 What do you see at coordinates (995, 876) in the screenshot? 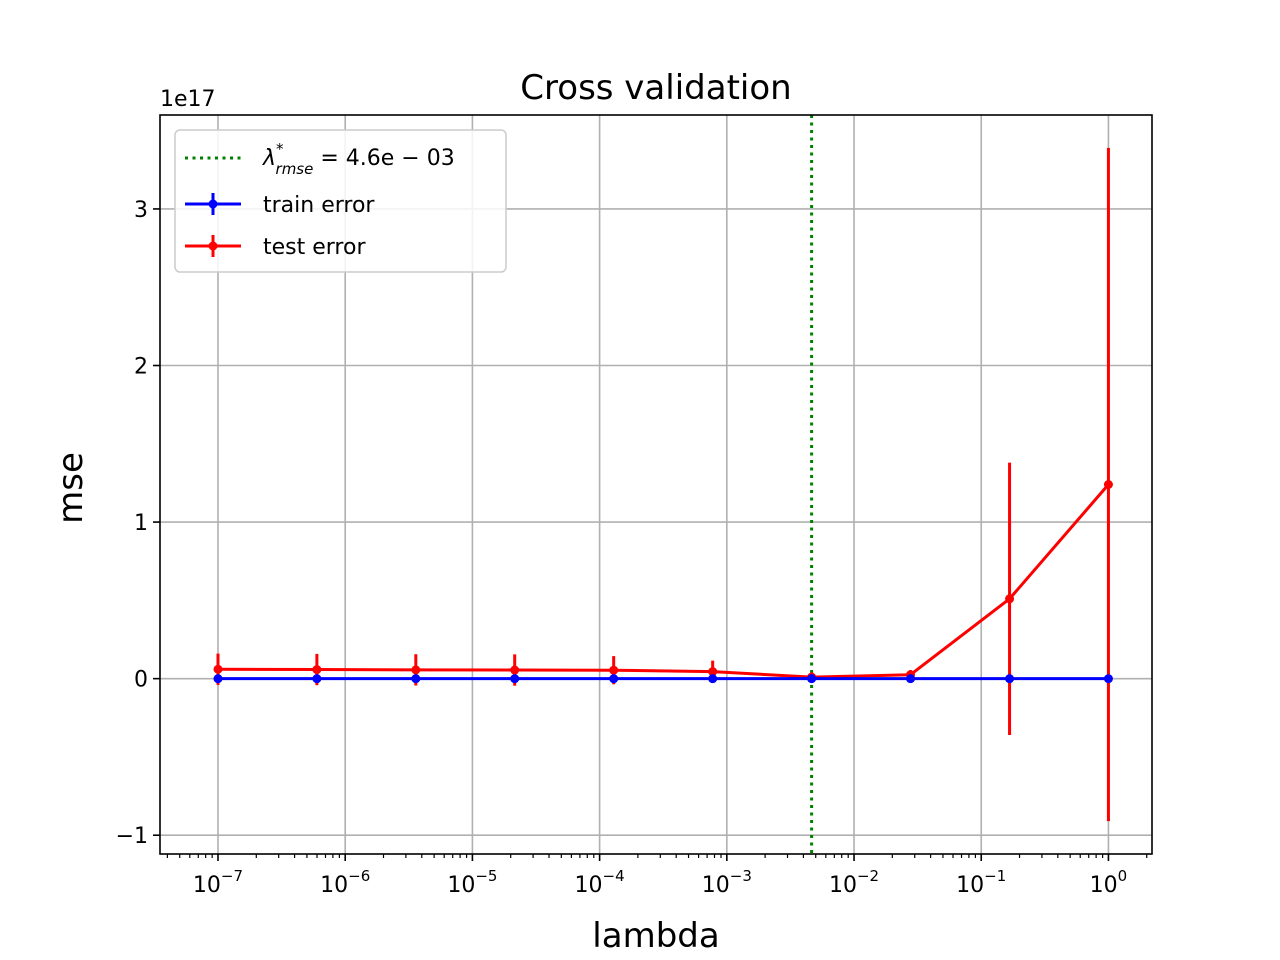
I see `x-tick-label-exp: −1` at bounding box center [995, 876].